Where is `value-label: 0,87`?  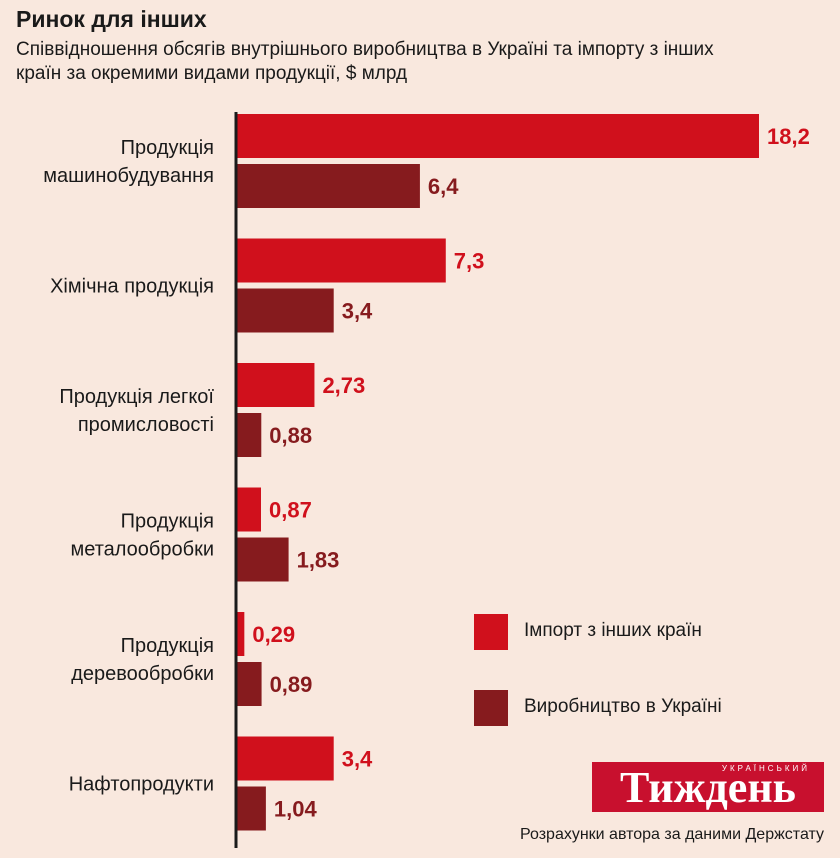
value-label: 0,87 is located at coordinates (290, 510).